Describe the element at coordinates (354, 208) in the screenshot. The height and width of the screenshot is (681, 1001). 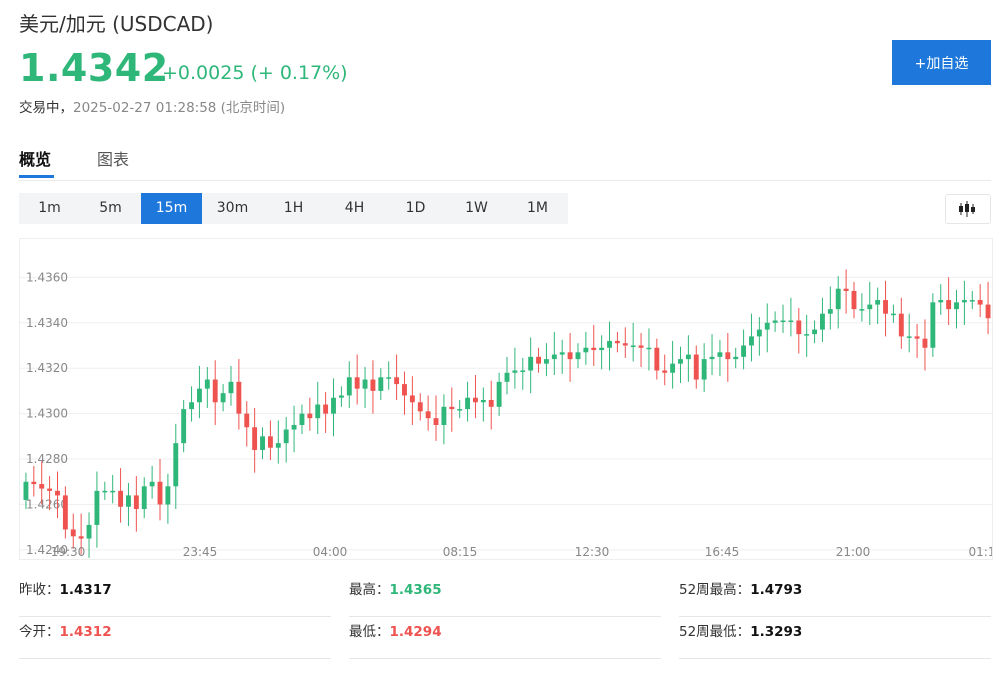
I see `interval-4h: 4H` at that location.